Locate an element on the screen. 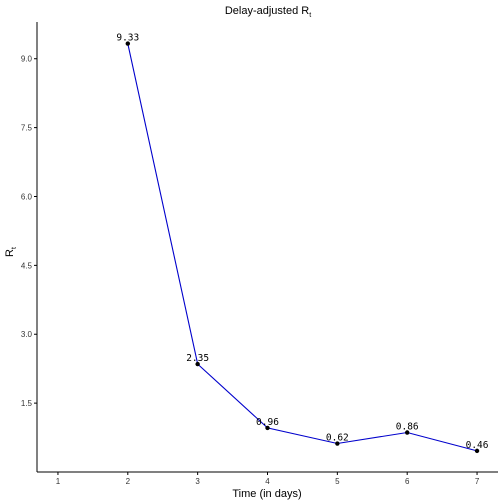 The image size is (504, 504). y-tick-label: 7.5 is located at coordinates (27, 128).